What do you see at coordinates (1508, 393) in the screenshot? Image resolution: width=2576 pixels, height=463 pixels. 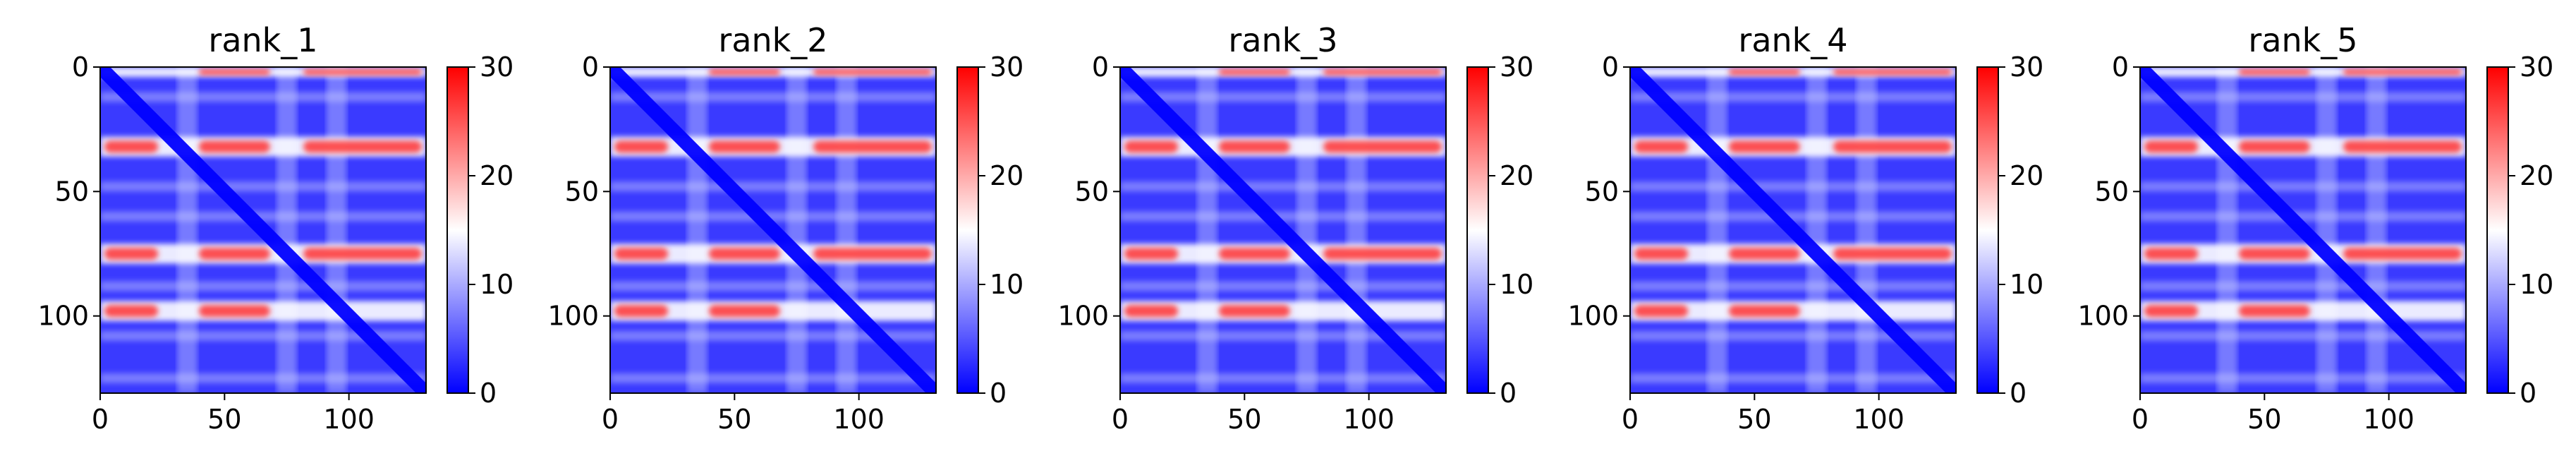 I see `colorbar-tick-label: 0` at bounding box center [1508, 393].